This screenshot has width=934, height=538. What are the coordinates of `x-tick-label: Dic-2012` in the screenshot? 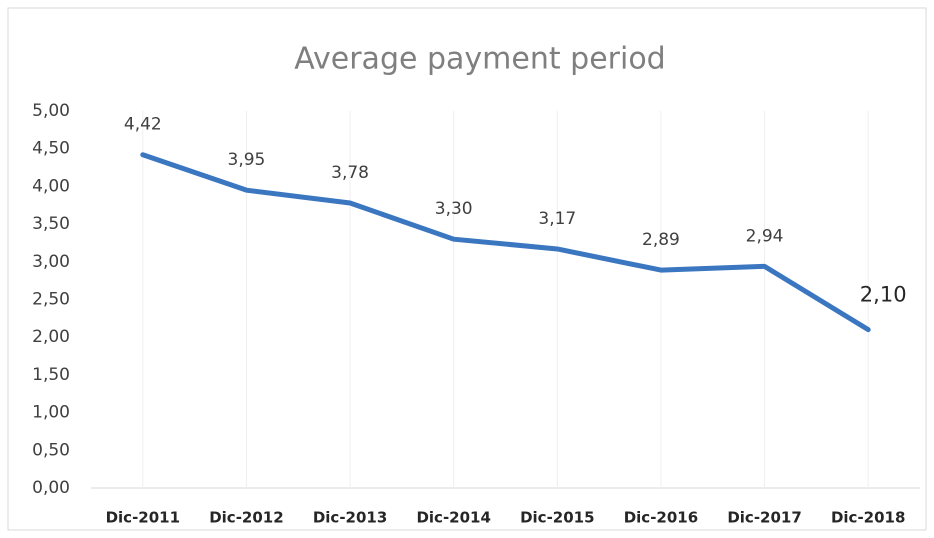 It's located at (246, 518).